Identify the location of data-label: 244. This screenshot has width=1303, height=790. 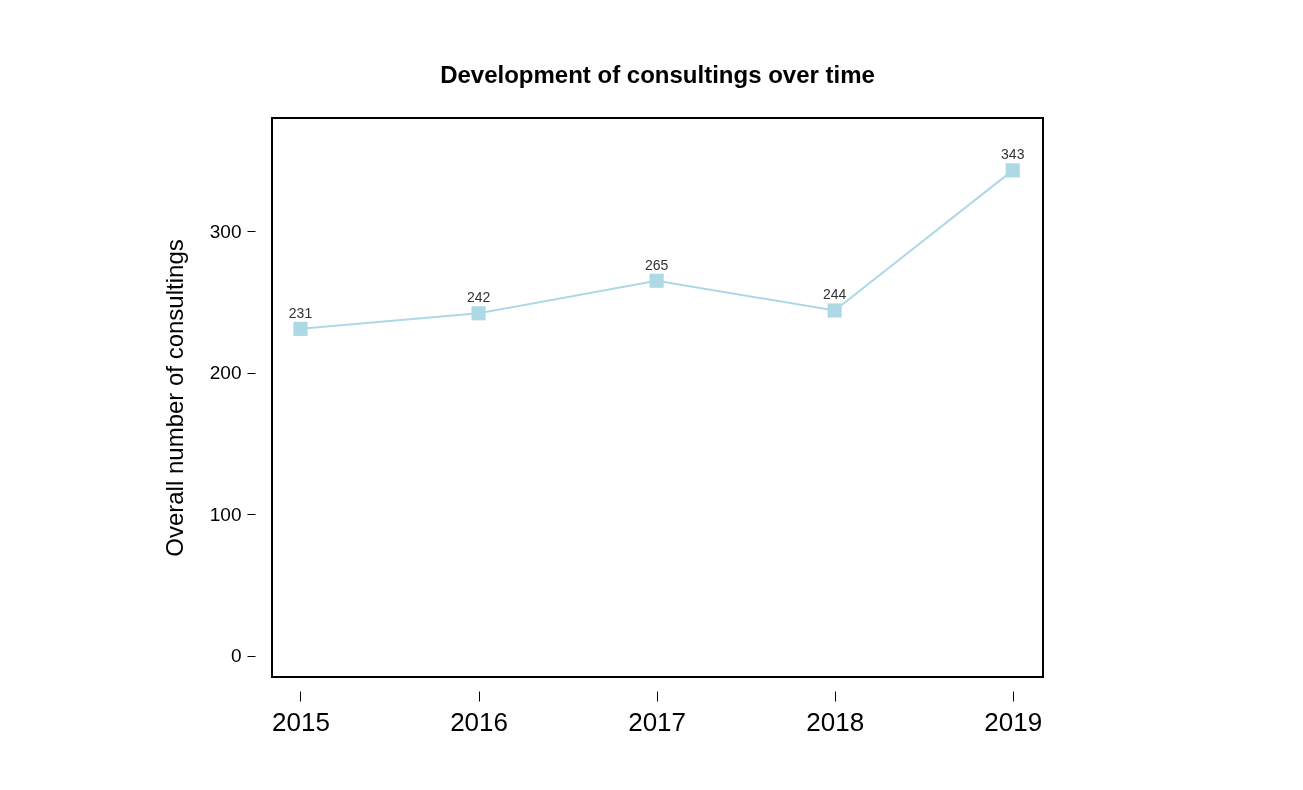
(834, 294).